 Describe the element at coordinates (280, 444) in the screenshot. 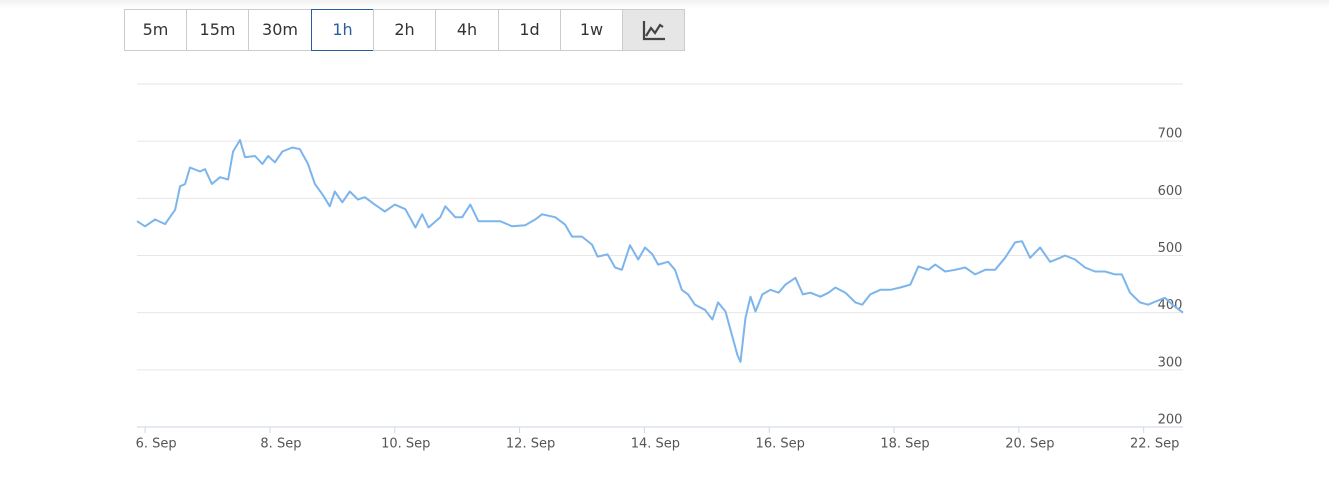

I see `x-tick-label: 8. Sep` at that location.